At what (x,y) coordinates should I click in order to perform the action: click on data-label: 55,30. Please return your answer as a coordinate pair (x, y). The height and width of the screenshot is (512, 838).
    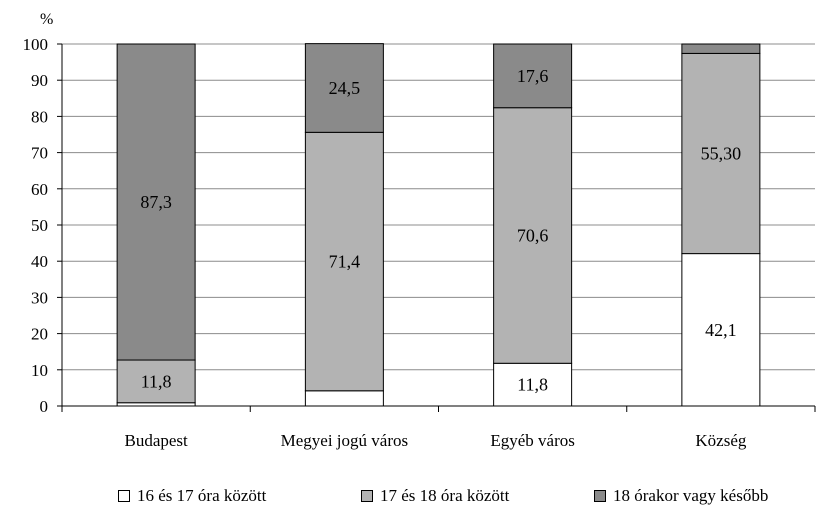
    Looking at the image, I should click on (721, 154).